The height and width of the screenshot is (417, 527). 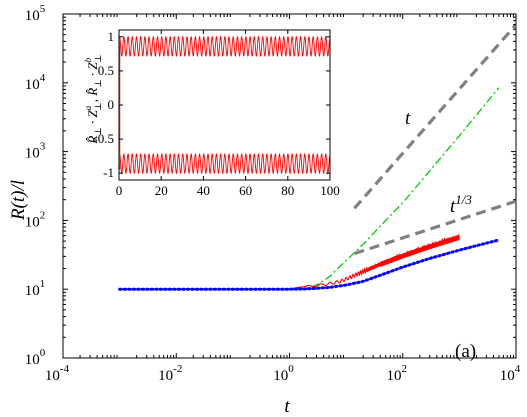 I want to click on inset-y-axis-label: R̂⊥ · Za⊥, R̂⊥ · Zb⊥, so click(x=93, y=99).